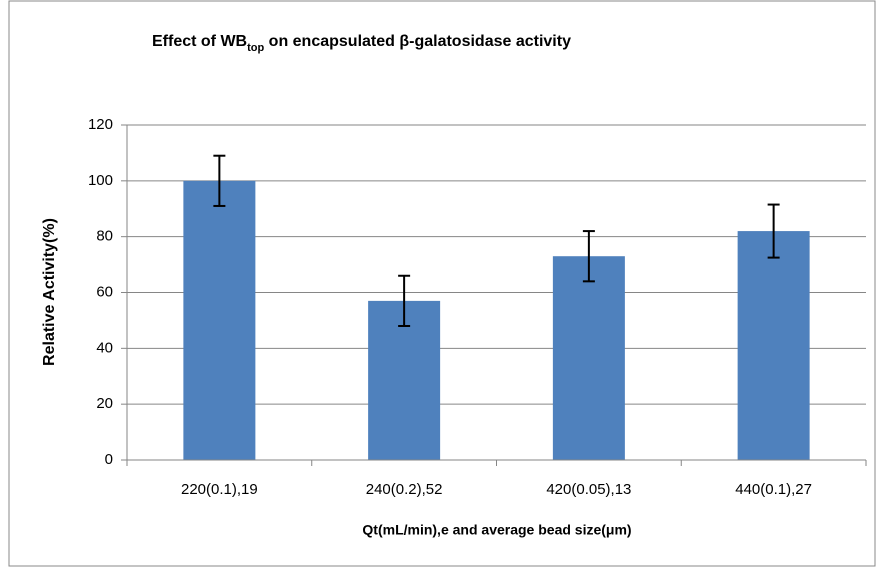 The height and width of the screenshot is (573, 877). Describe the element at coordinates (199, 41) in the screenshot. I see `title-main: Effect of WB` at that location.